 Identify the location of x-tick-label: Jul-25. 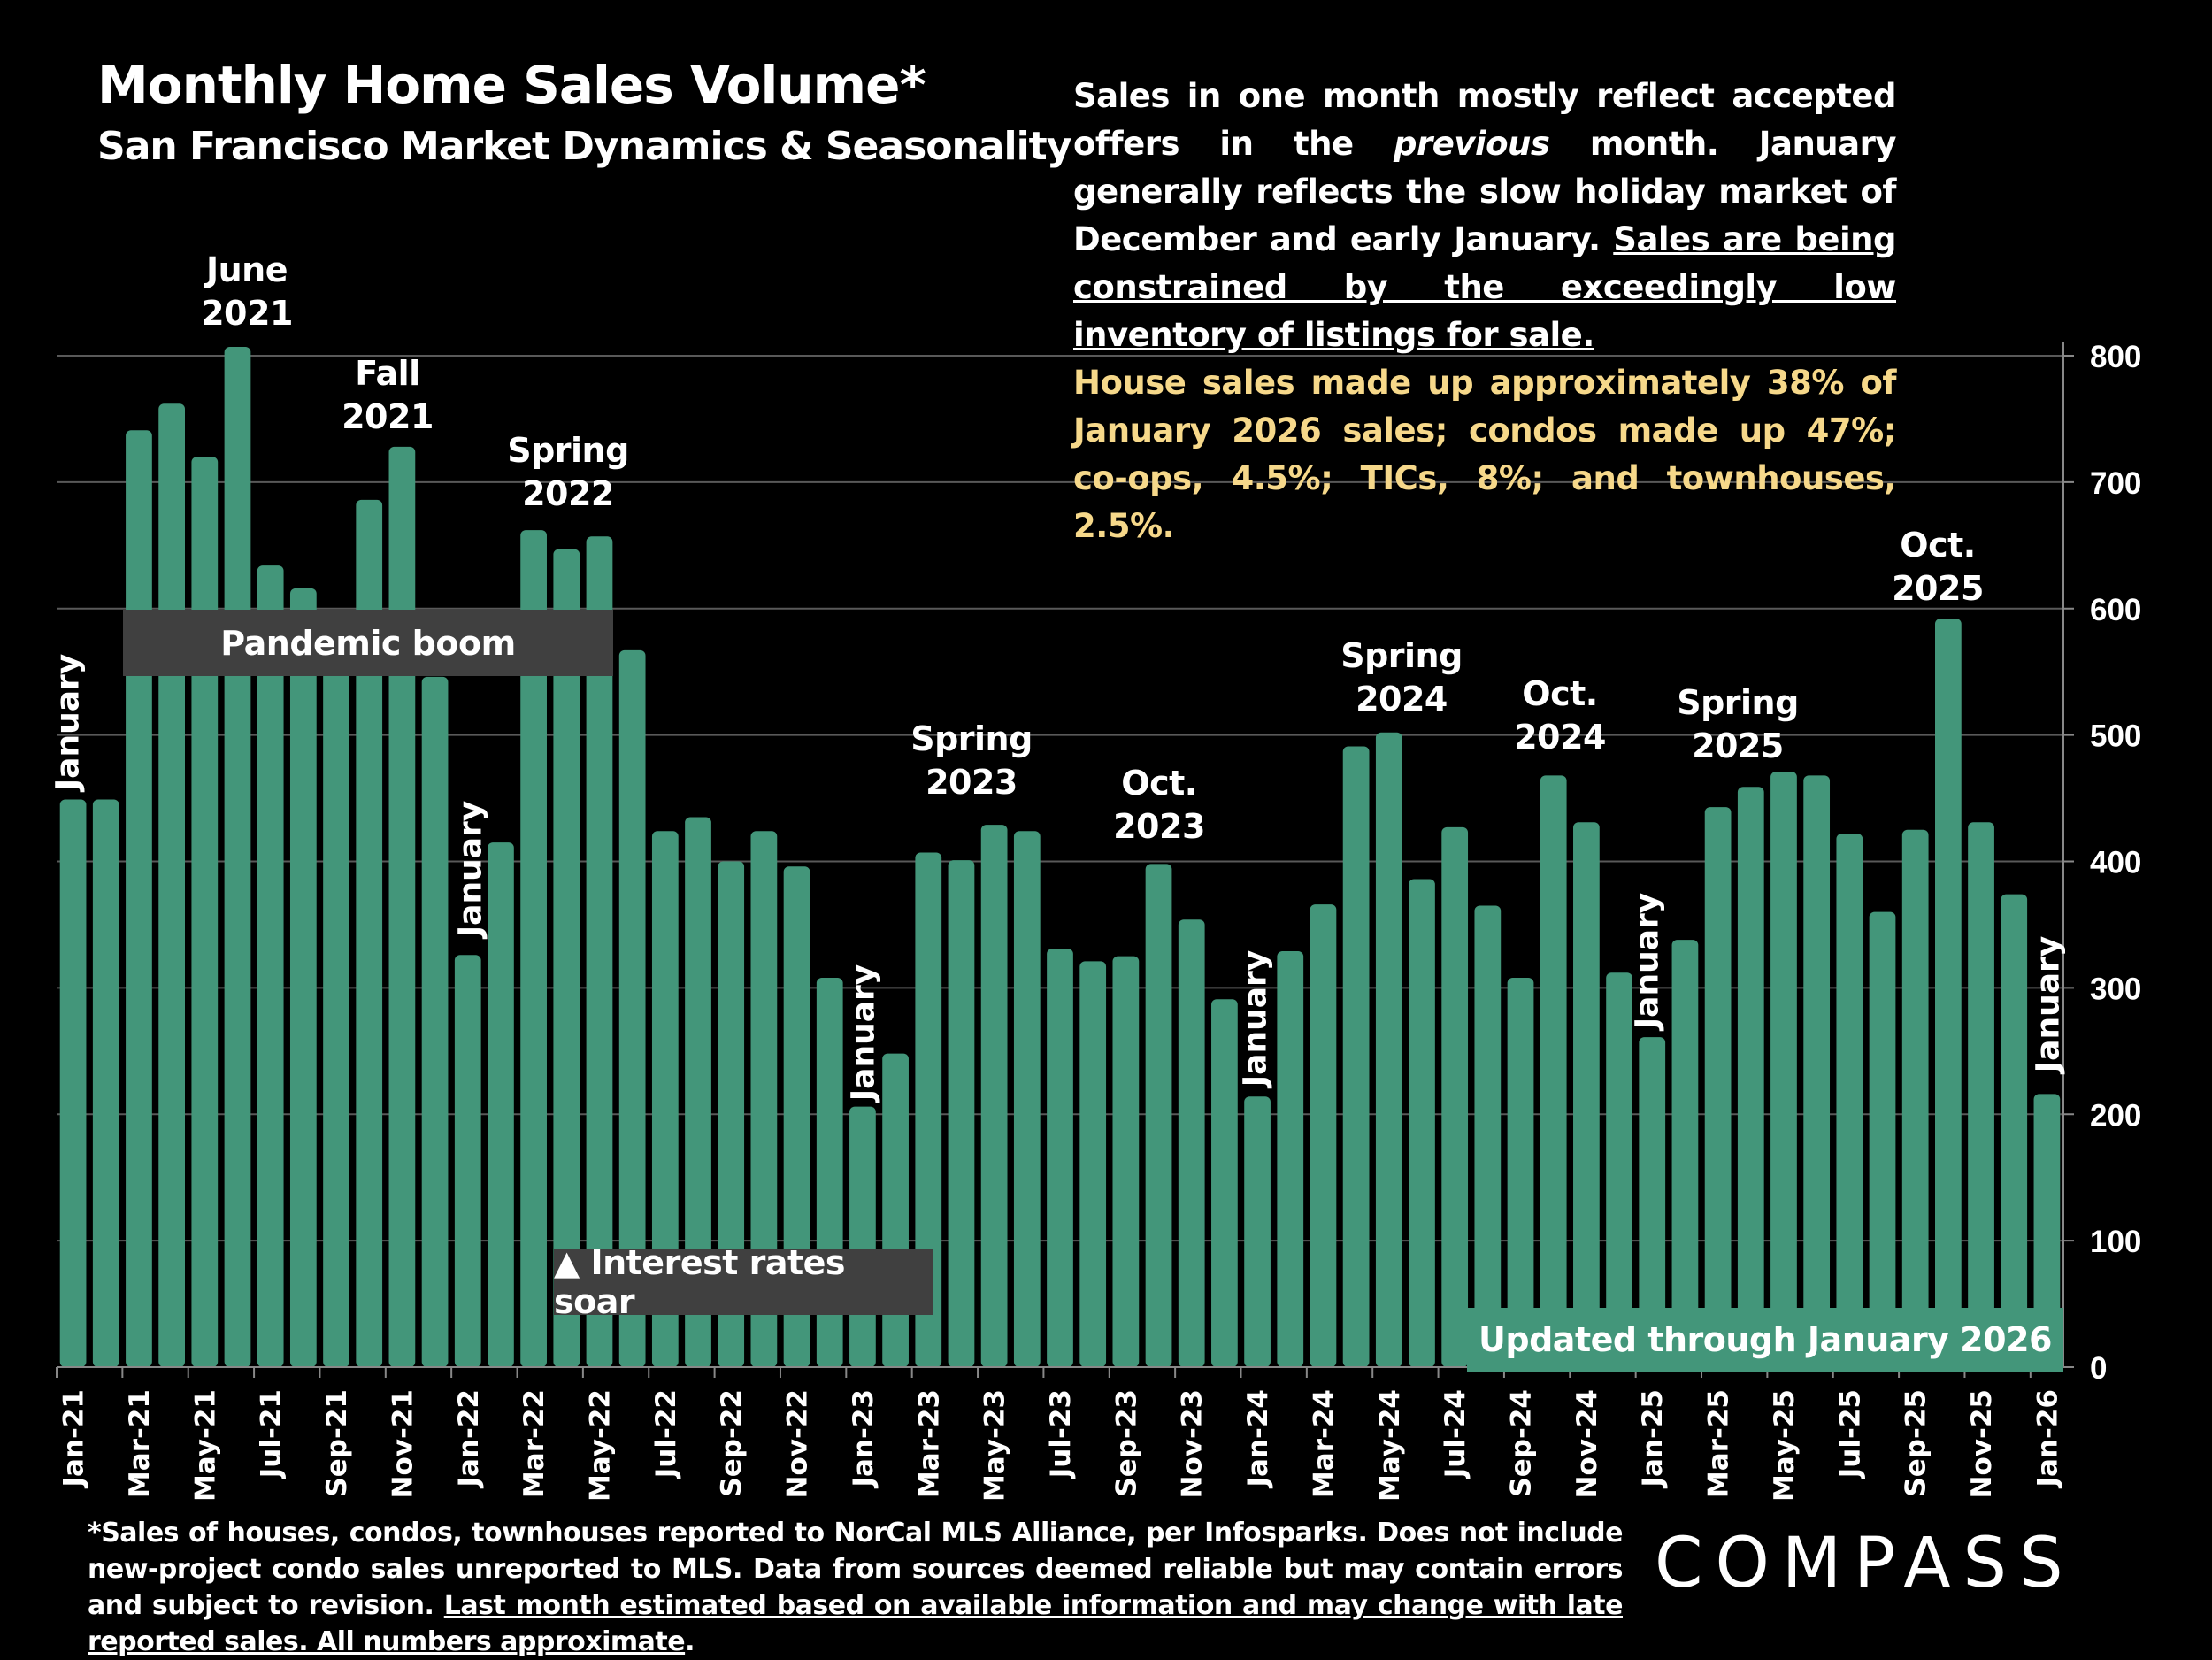
(1850, 1434).